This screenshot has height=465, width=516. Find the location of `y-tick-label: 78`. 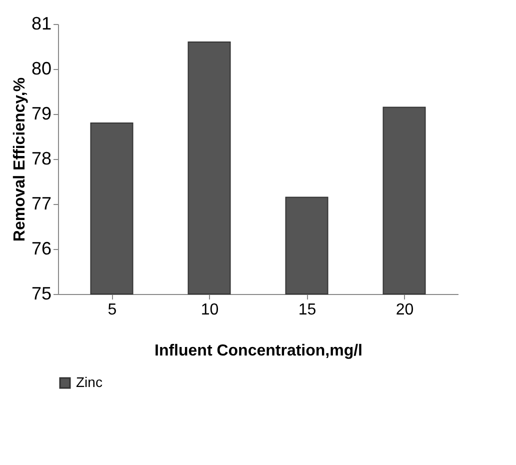

y-tick-label: 78 is located at coordinates (41, 158).